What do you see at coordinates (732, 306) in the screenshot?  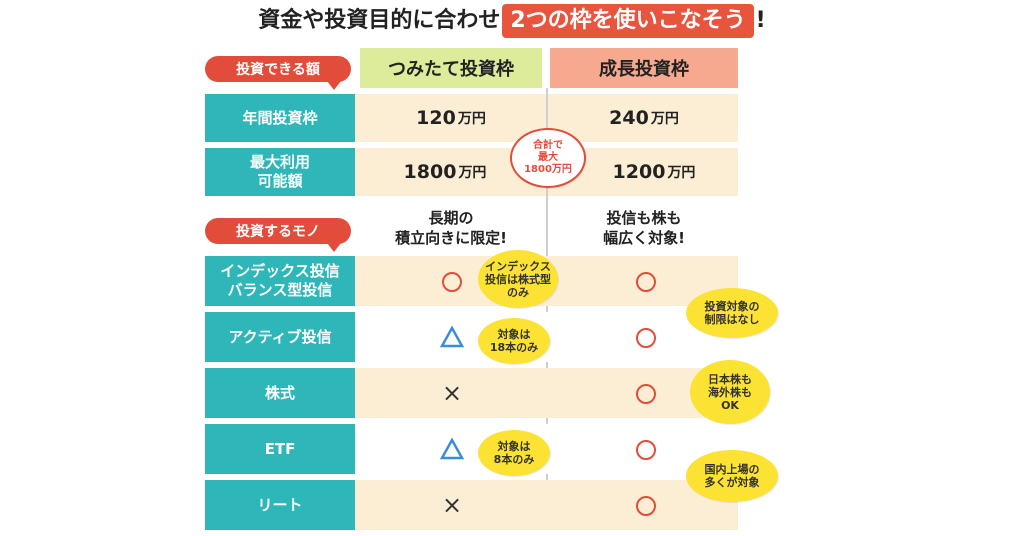 I see `note-line: 投資対象の` at bounding box center [732, 306].